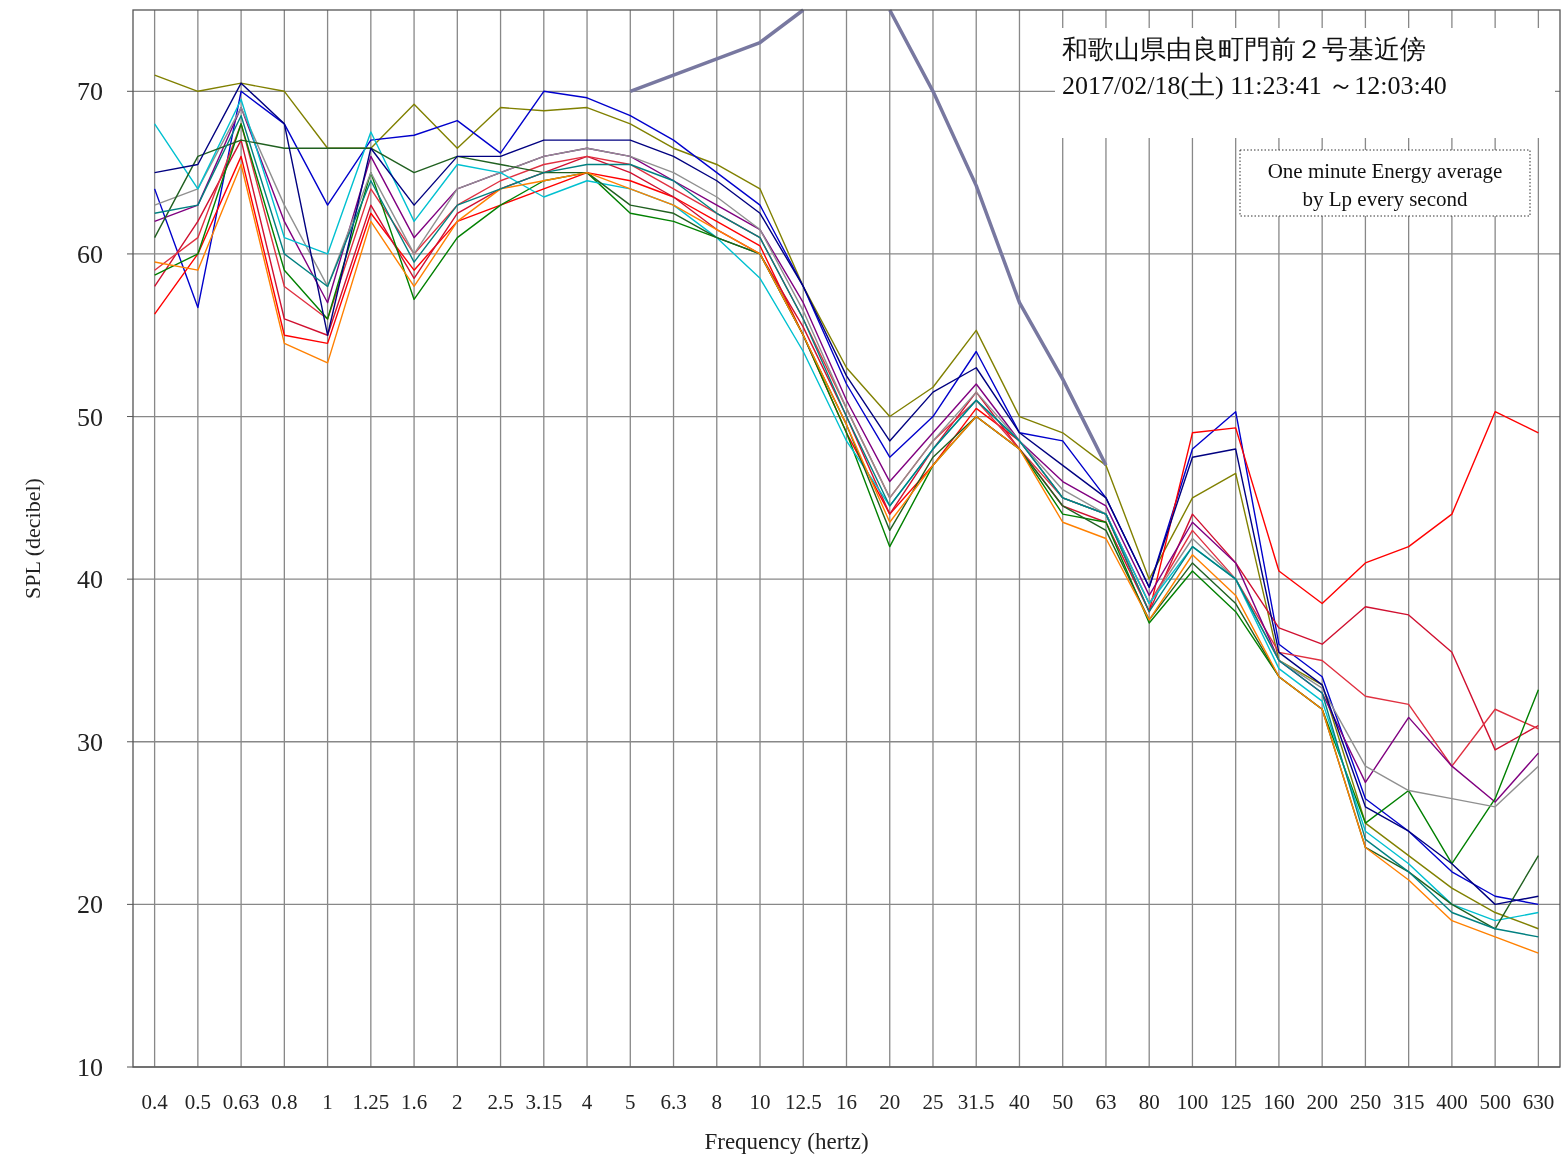 This screenshot has width=1565, height=1157. I want to click on y-tick-label: 70, so click(90, 92).